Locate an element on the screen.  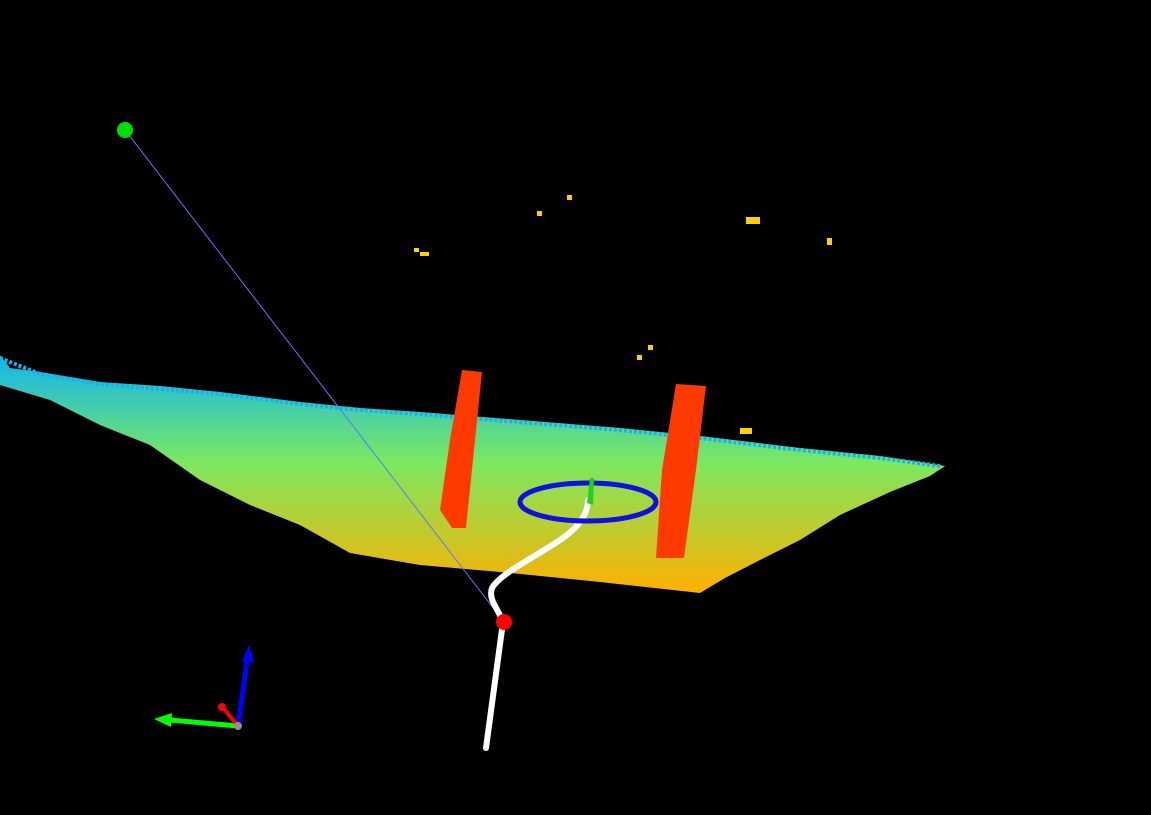
goal-ring-marker is located at coordinates (588, 502).